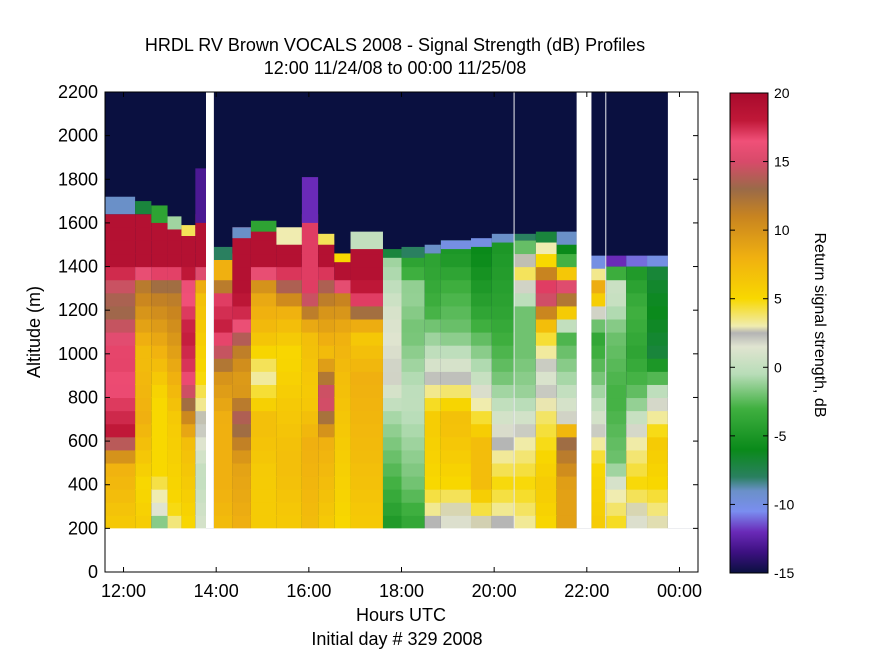 This screenshot has height=656, width=875. Describe the element at coordinates (598, 262) in the screenshot. I see `cloud-top-cell` at that location.